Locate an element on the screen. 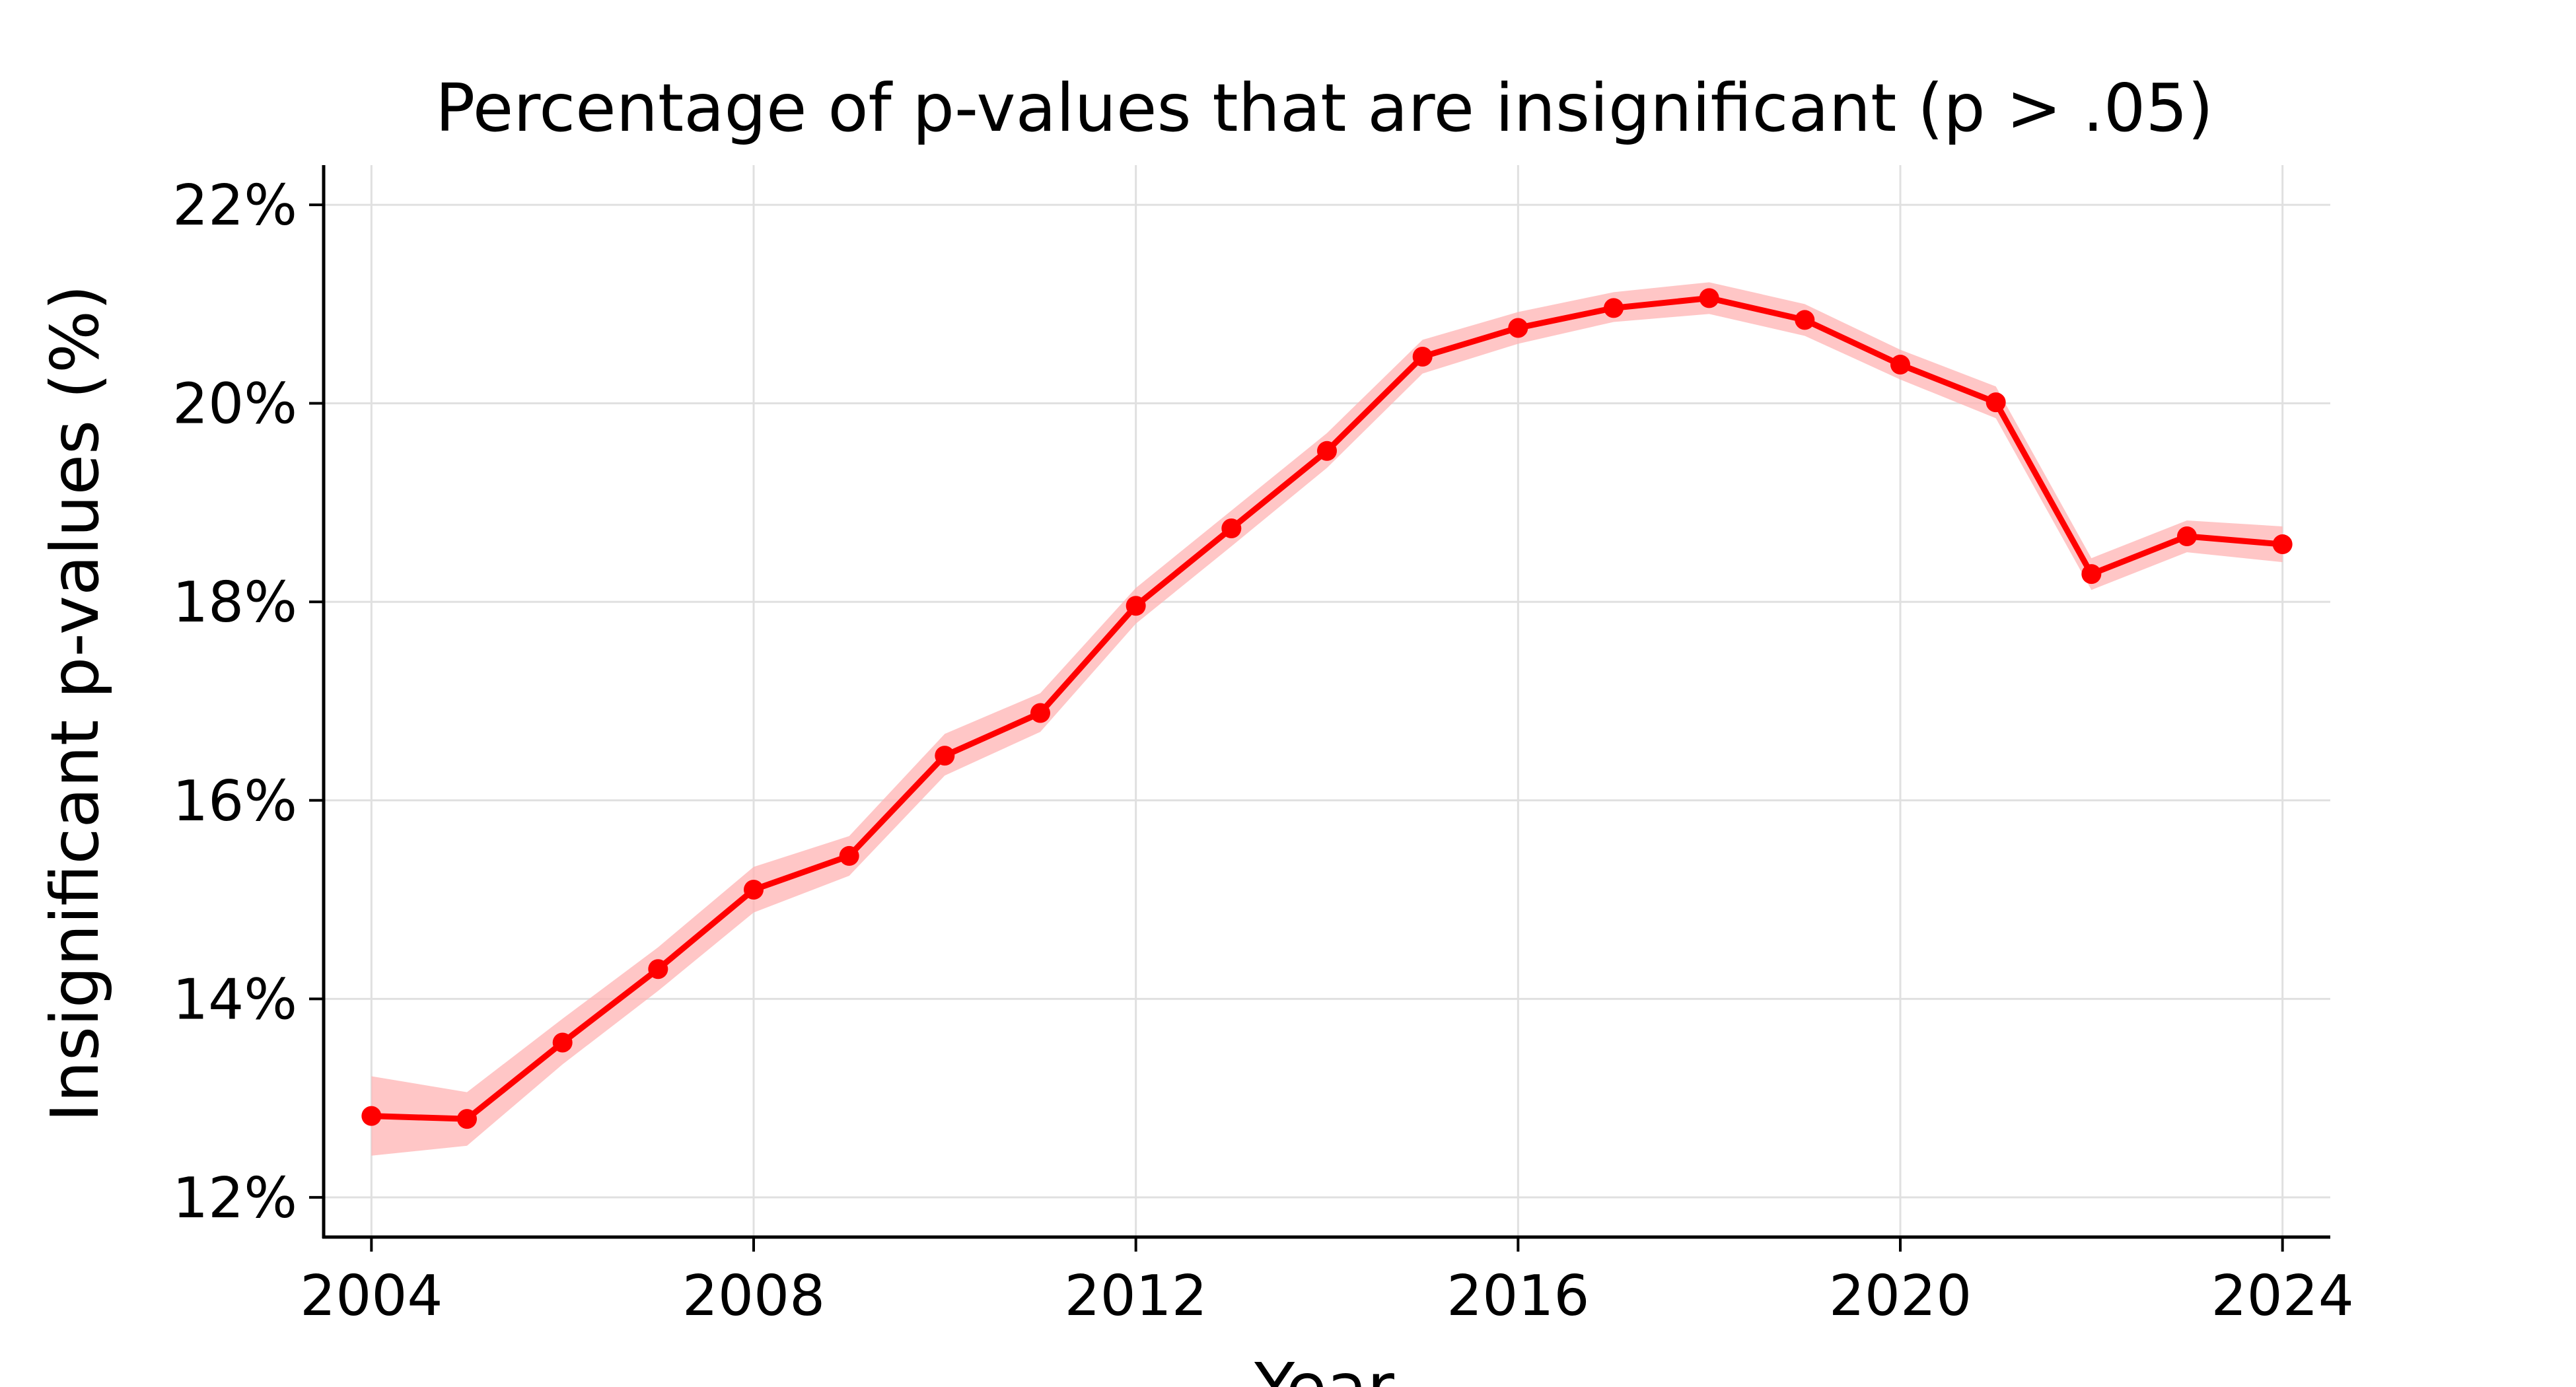 This screenshot has width=2576, height=1387. x-tick-label: 2024 is located at coordinates (2282, 1296).